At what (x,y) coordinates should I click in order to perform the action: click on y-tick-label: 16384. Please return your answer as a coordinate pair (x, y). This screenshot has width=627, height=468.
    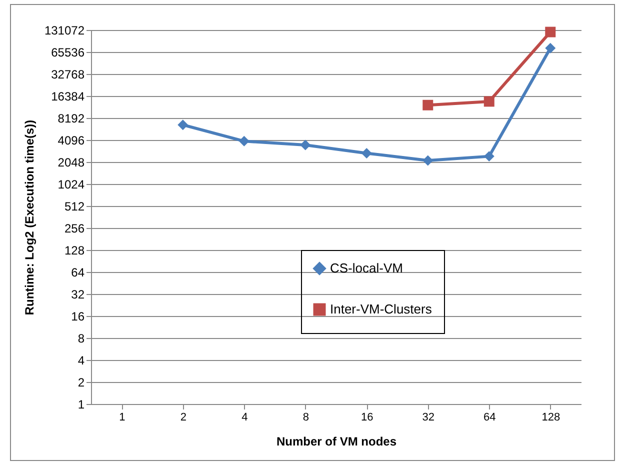
    Looking at the image, I should click on (68, 97).